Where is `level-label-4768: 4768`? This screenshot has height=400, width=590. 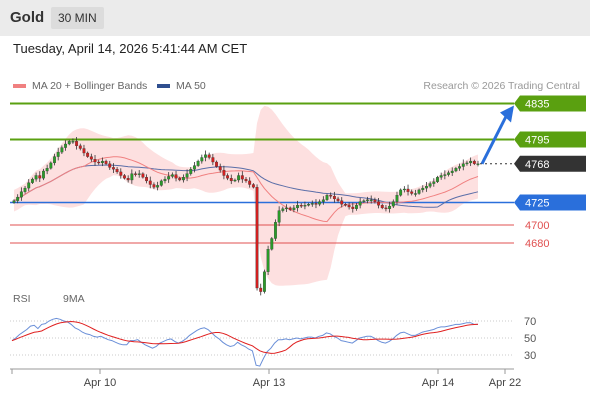 level-label-4768: 4768 is located at coordinates (537, 165).